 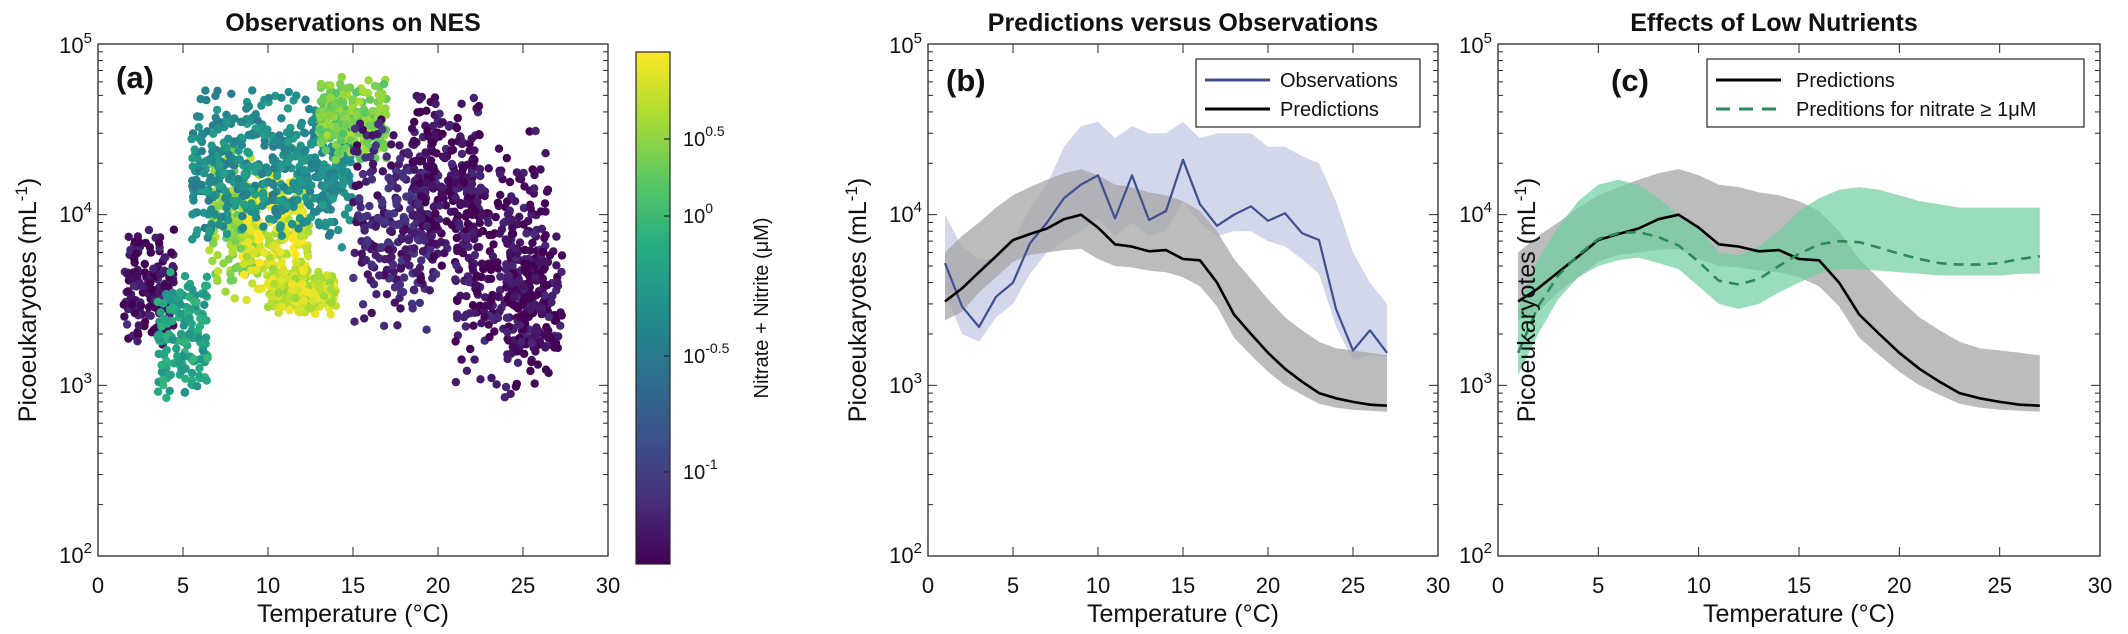 I want to click on panel-b-xtick: 5, so click(x=1013, y=585).